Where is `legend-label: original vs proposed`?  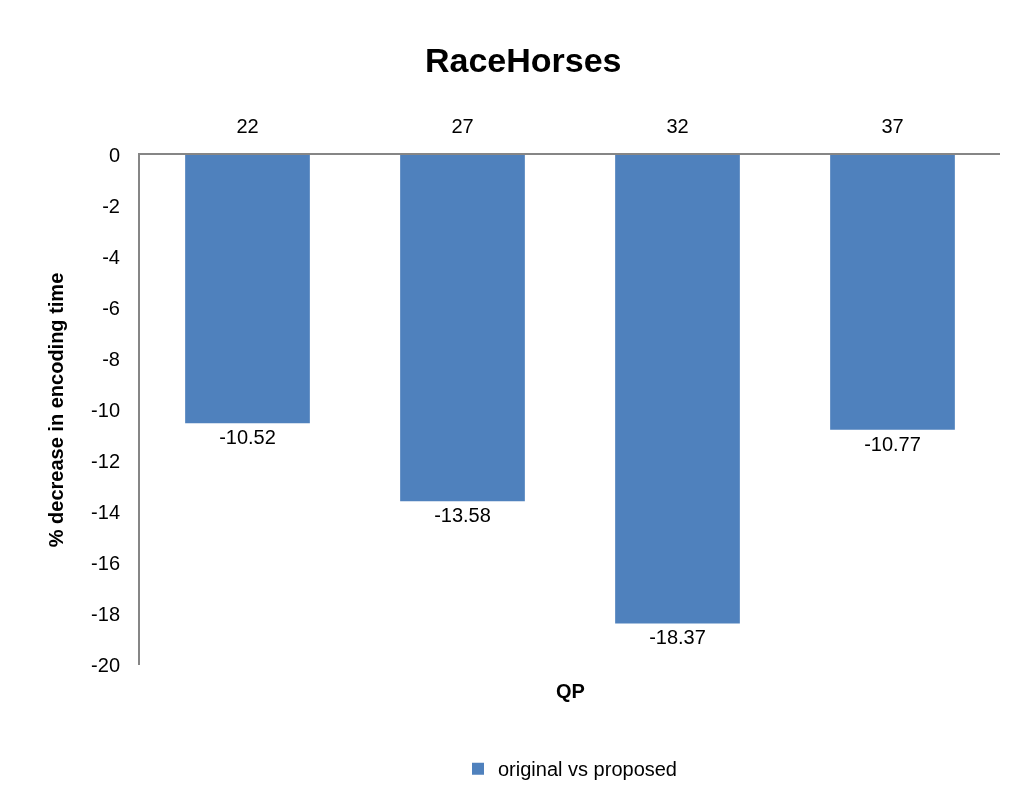 legend-label: original vs proposed is located at coordinates (587, 769).